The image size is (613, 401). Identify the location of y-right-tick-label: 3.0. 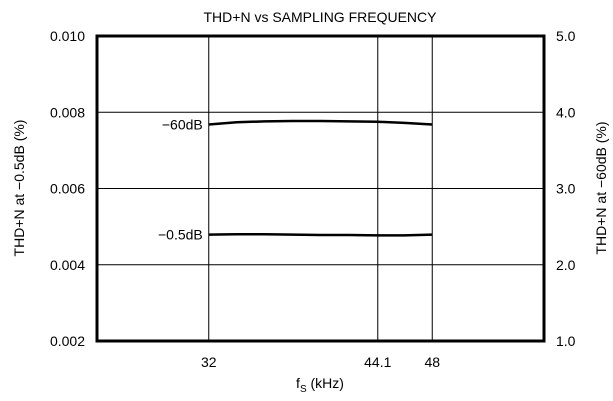
(566, 189).